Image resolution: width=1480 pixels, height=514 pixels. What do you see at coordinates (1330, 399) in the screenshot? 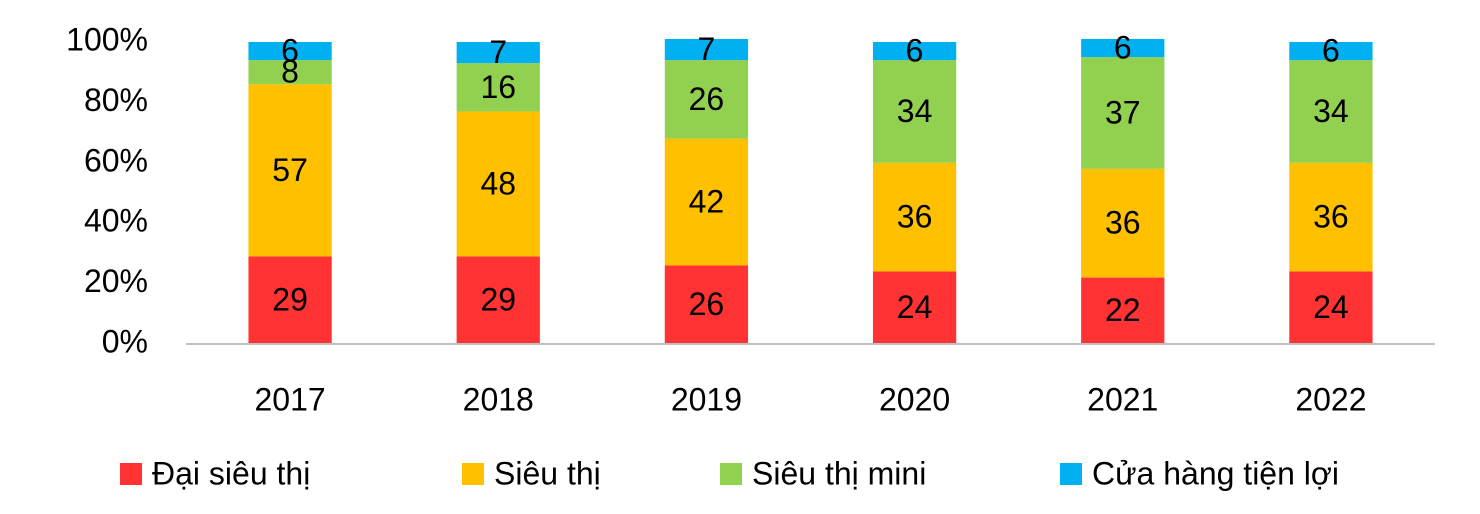
I see `x-tick-label: 2022` at bounding box center [1330, 399].